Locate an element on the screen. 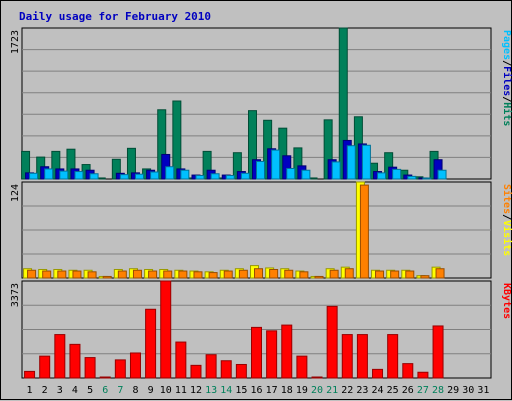 The width and height of the screenshot is (512, 401). x-tick-label: 15 is located at coordinates (241, 390).